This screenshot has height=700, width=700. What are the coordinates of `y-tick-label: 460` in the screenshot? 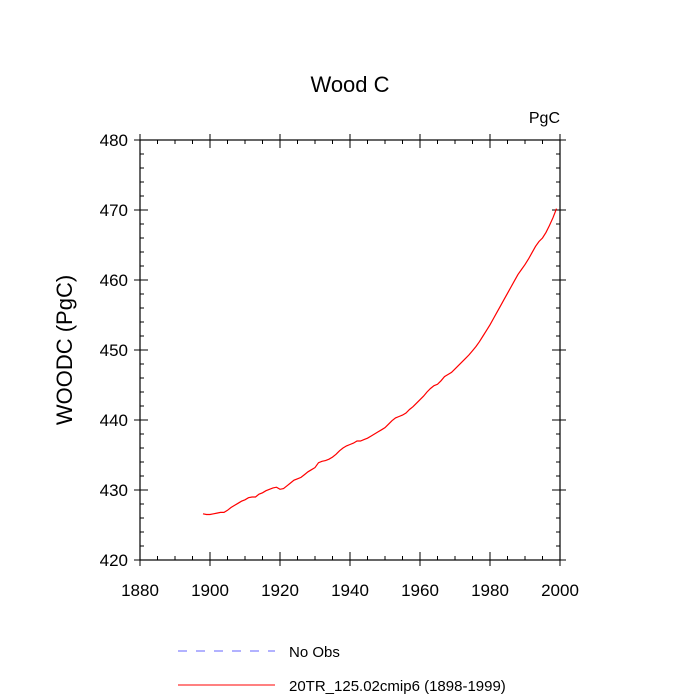 It's located at (114, 280).